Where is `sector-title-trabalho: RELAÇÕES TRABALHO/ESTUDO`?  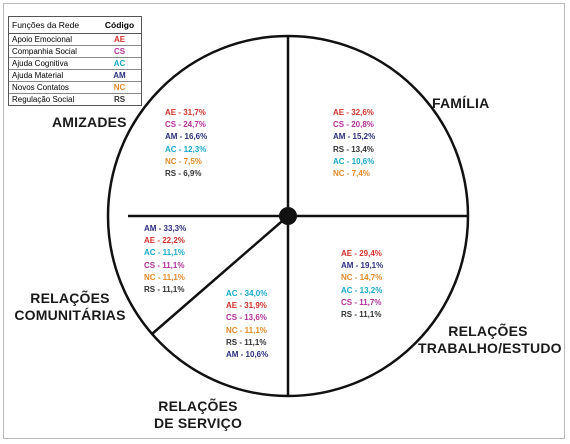
sector-title-trabalho: RELAÇÕES TRABALHO/ESTUDO is located at coordinates (490, 339).